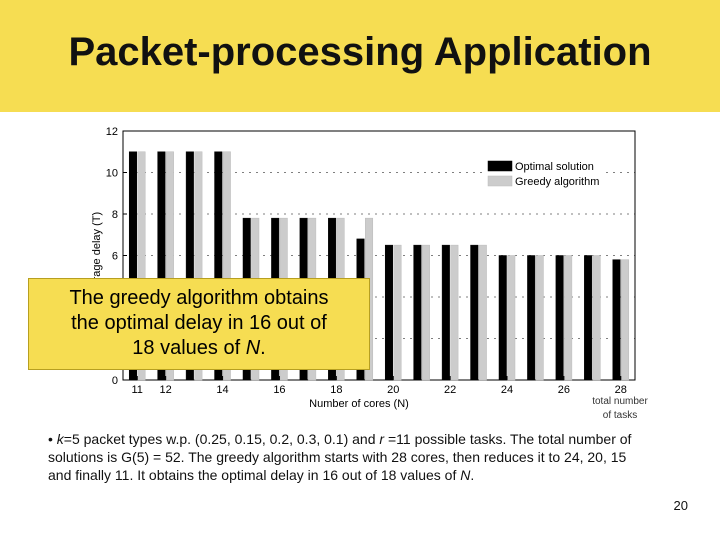 The height and width of the screenshot is (540, 720). What do you see at coordinates (115, 257) in the screenshot?
I see `y-tick-label: 6` at bounding box center [115, 257].